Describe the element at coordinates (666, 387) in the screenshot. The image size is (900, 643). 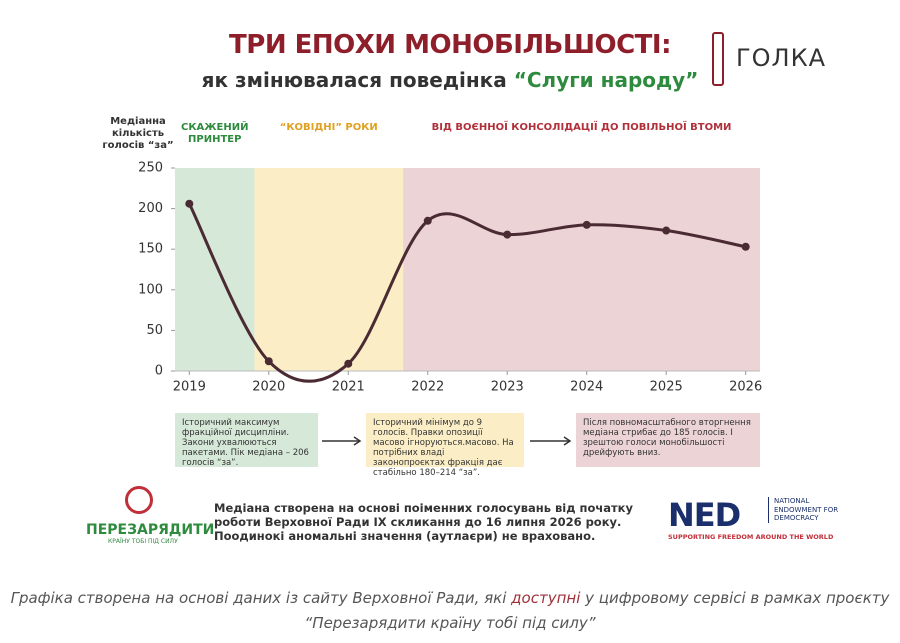
I see `x-tick-label: 2025` at that location.